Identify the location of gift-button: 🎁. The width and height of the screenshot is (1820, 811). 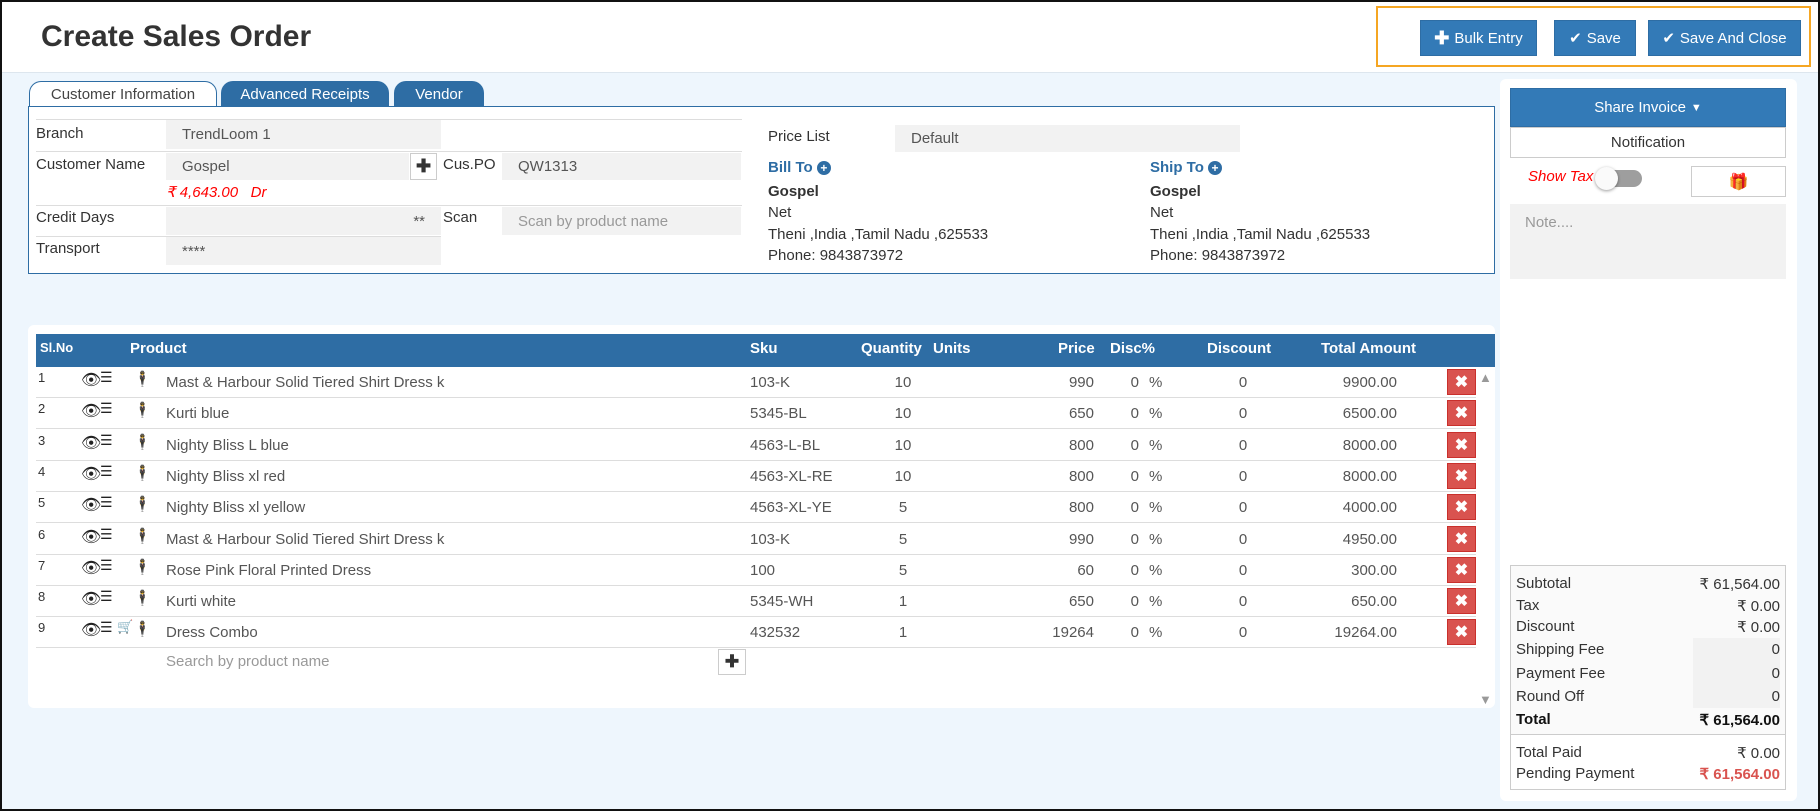
(1738, 181).